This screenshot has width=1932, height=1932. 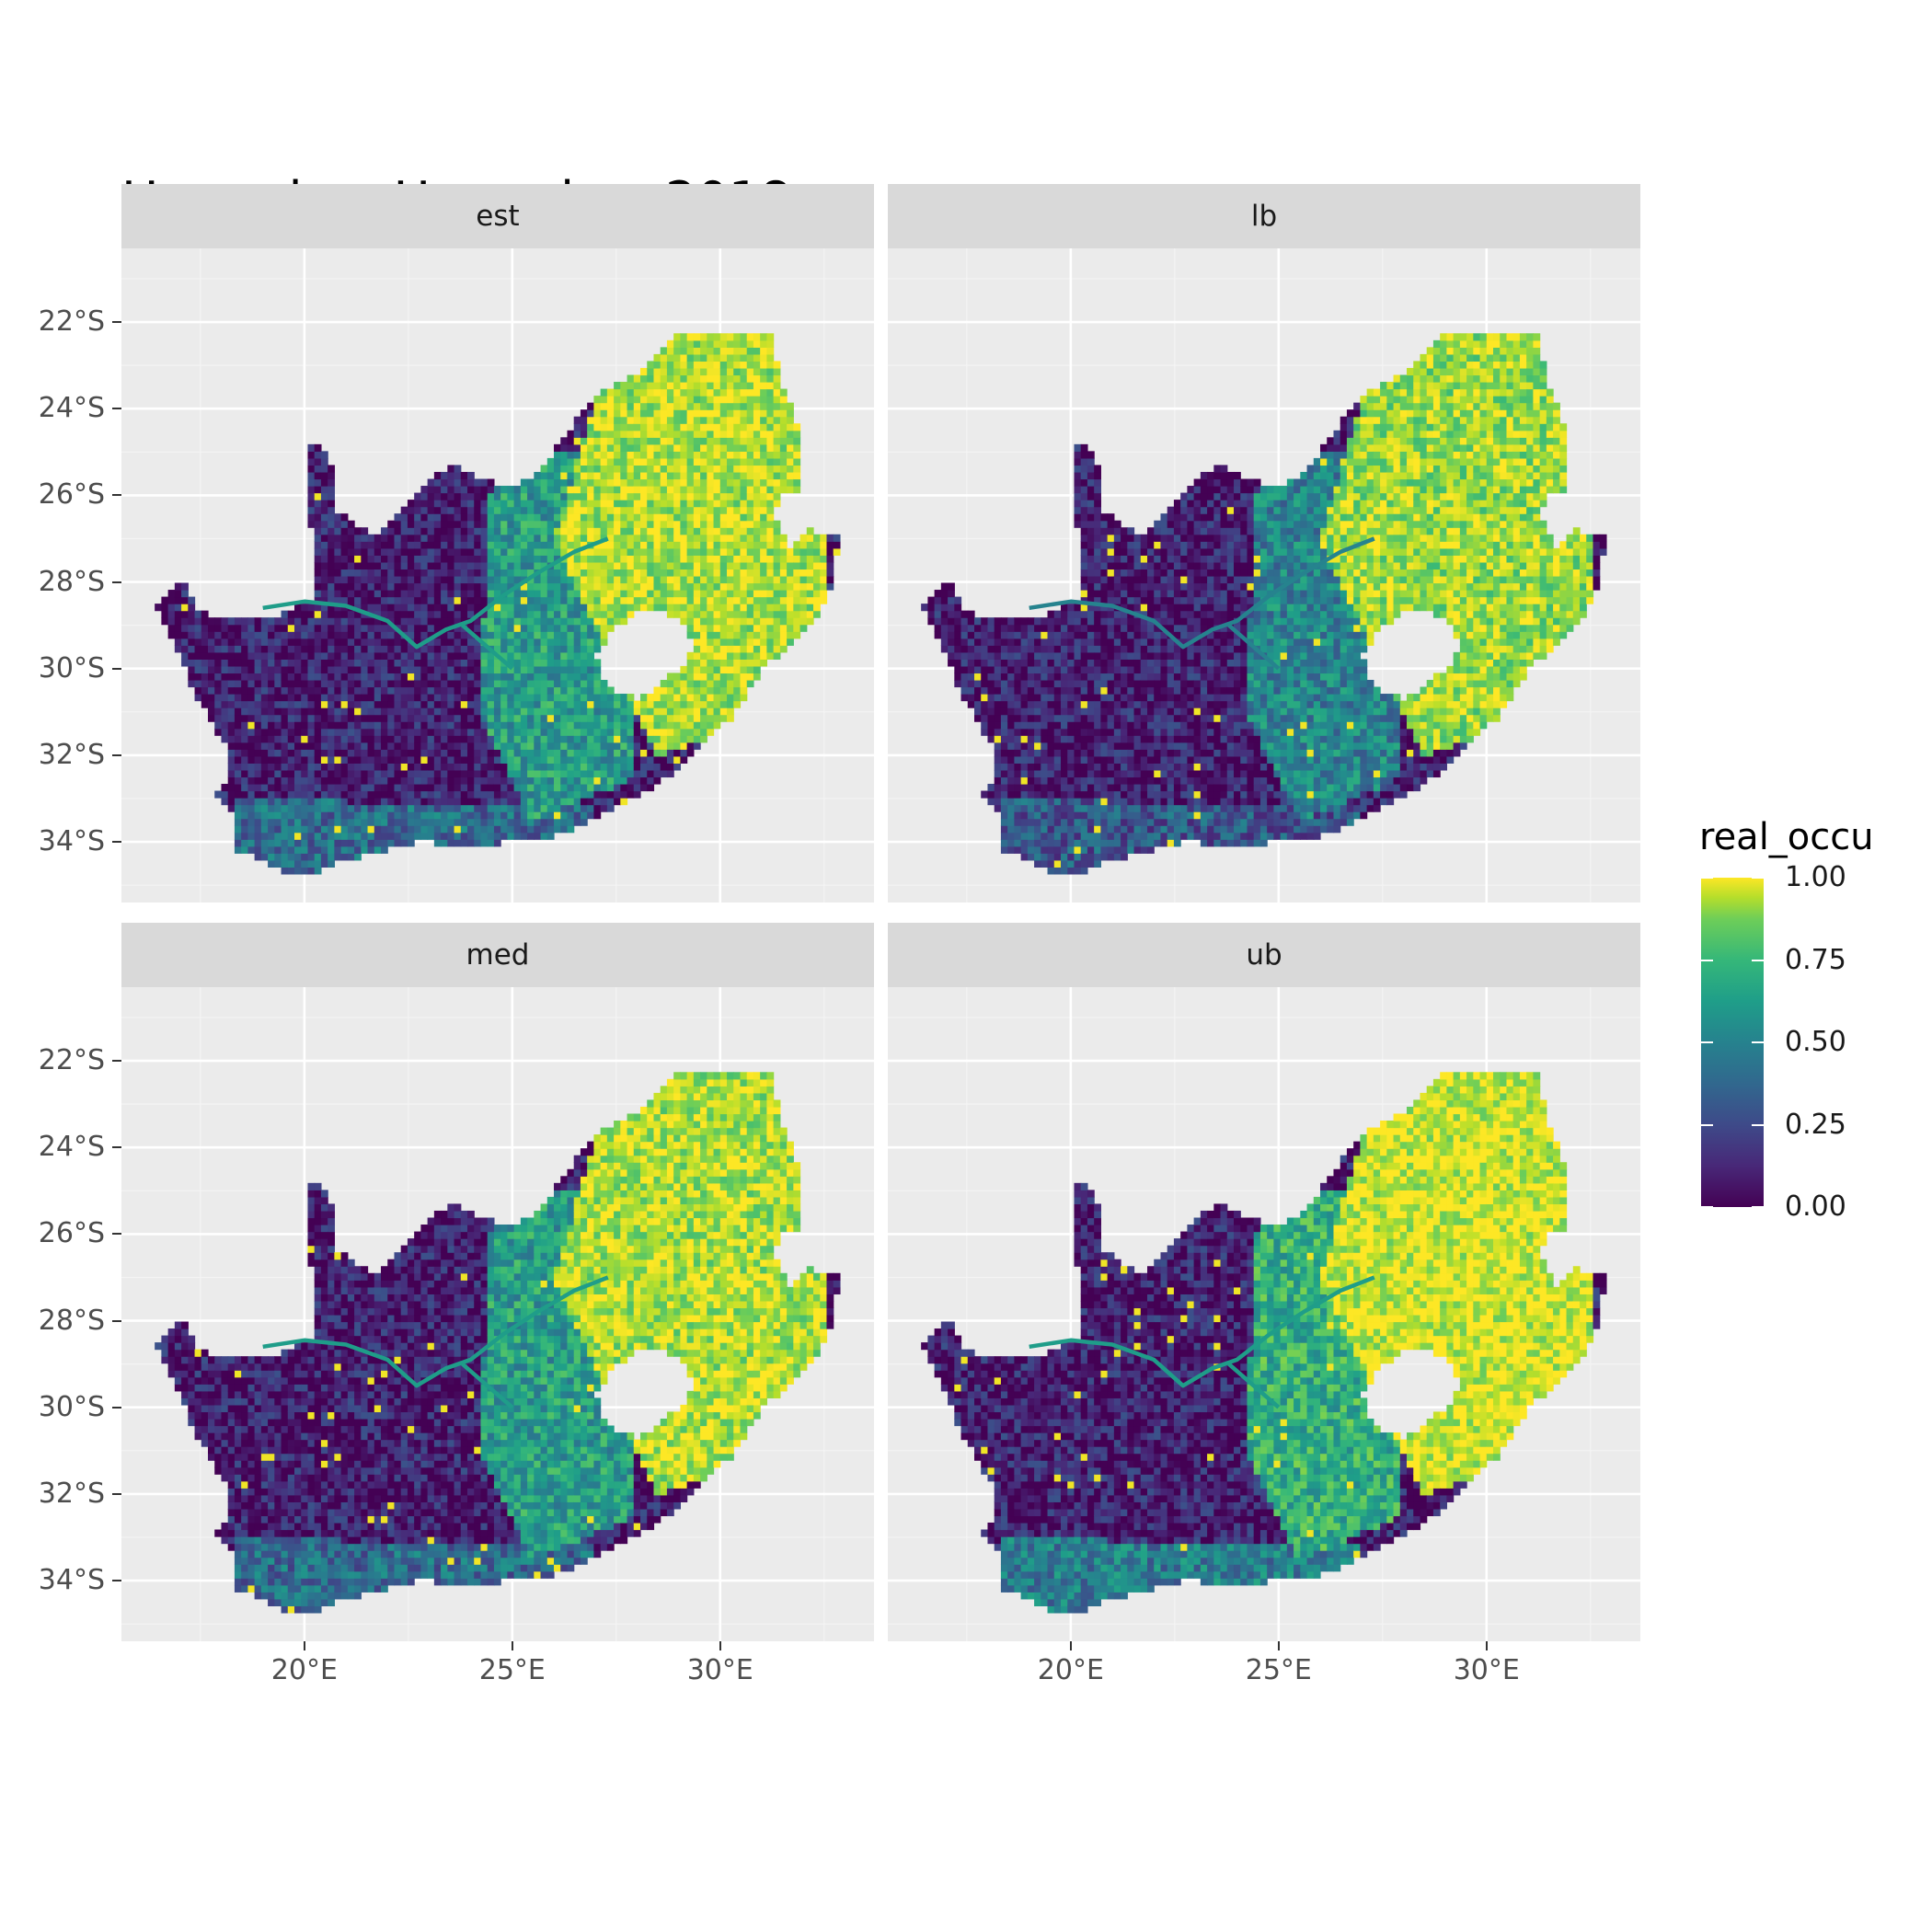 I want to click on map-svg-med, so click(x=497, y=1314).